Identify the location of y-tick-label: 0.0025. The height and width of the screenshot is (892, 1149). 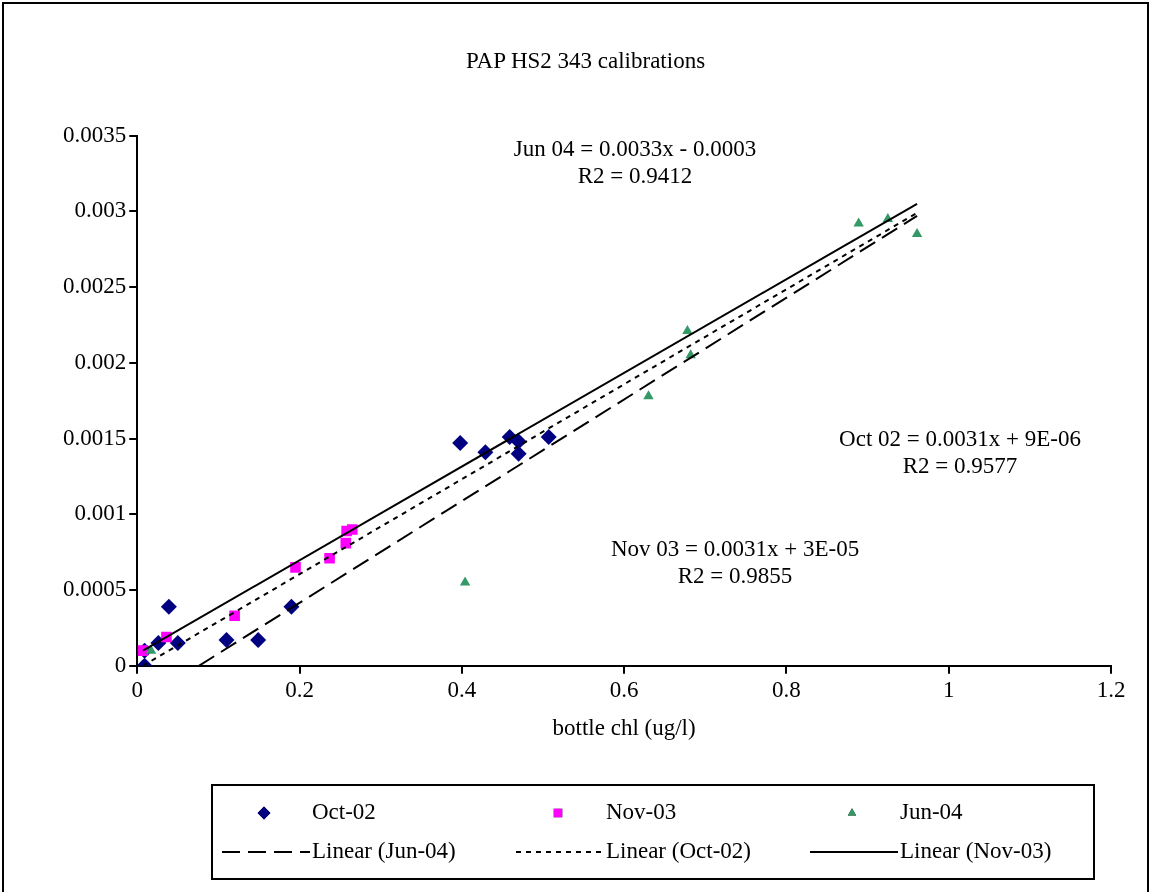
(95, 286).